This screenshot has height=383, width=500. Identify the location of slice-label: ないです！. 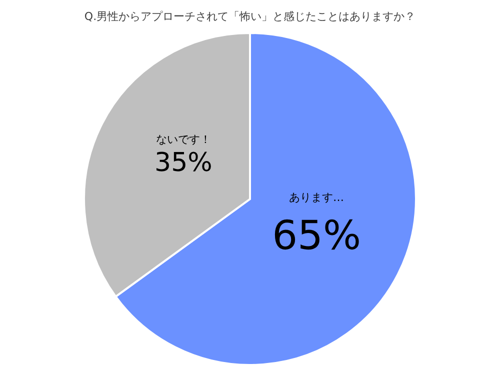
(183, 139).